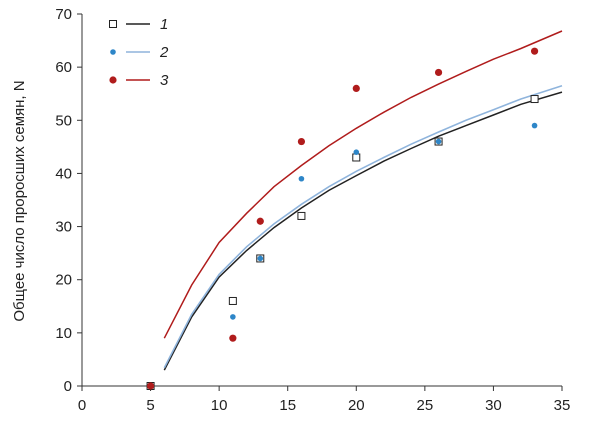 The height and width of the screenshot is (429, 595). Describe the element at coordinates (63, 14) in the screenshot. I see `y-tick-label: 70` at that location.